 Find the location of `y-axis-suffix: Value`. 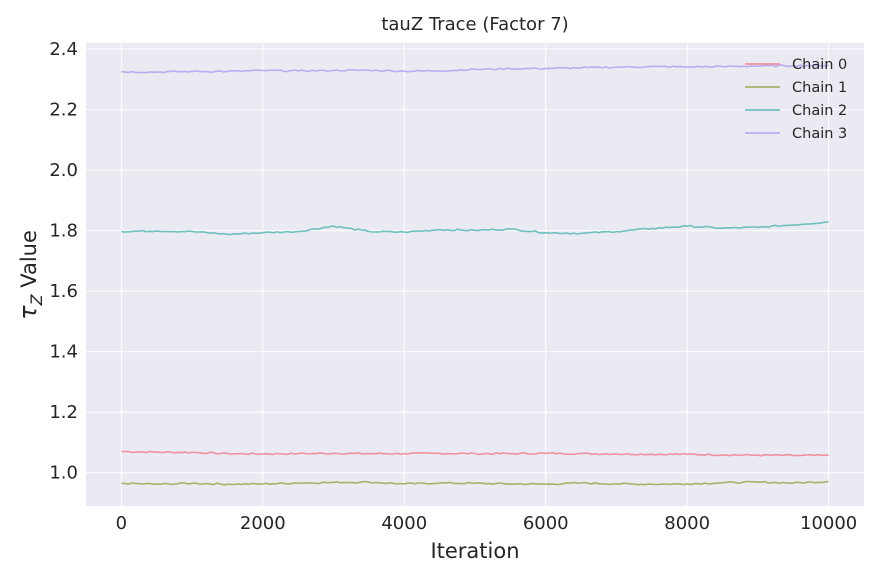

y-axis-suffix: Value is located at coordinates (29, 262).